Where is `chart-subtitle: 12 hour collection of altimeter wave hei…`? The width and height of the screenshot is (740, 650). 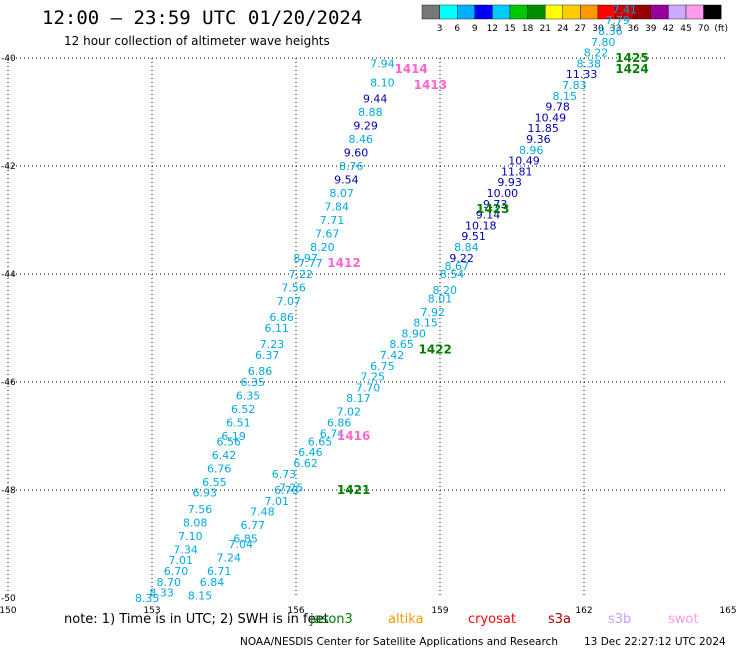 chart-subtitle: 12 hour collection of altimeter wave hei… is located at coordinates (197, 41).